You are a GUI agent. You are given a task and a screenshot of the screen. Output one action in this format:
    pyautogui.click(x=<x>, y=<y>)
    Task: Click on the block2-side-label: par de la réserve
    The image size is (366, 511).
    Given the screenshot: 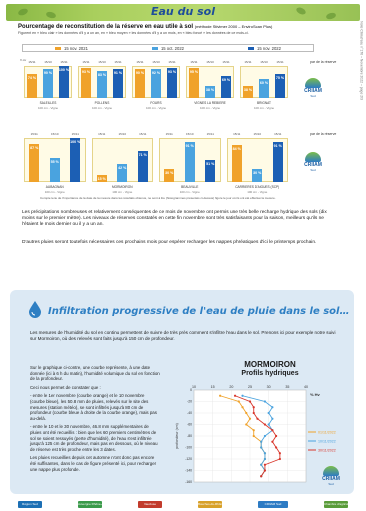 What is the action you would take?
    pyautogui.click(x=323, y=134)
    